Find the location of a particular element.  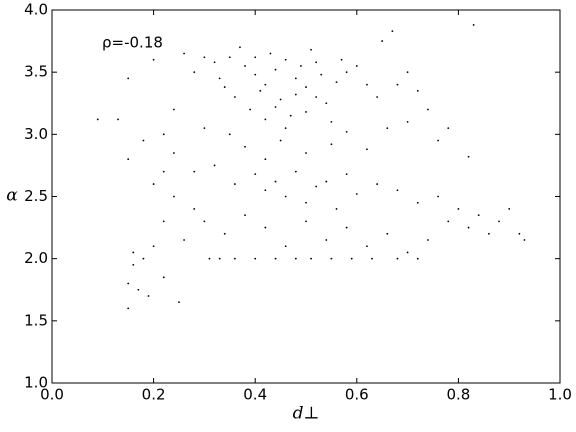

y-tick-label: 3.0 is located at coordinates (36, 134).